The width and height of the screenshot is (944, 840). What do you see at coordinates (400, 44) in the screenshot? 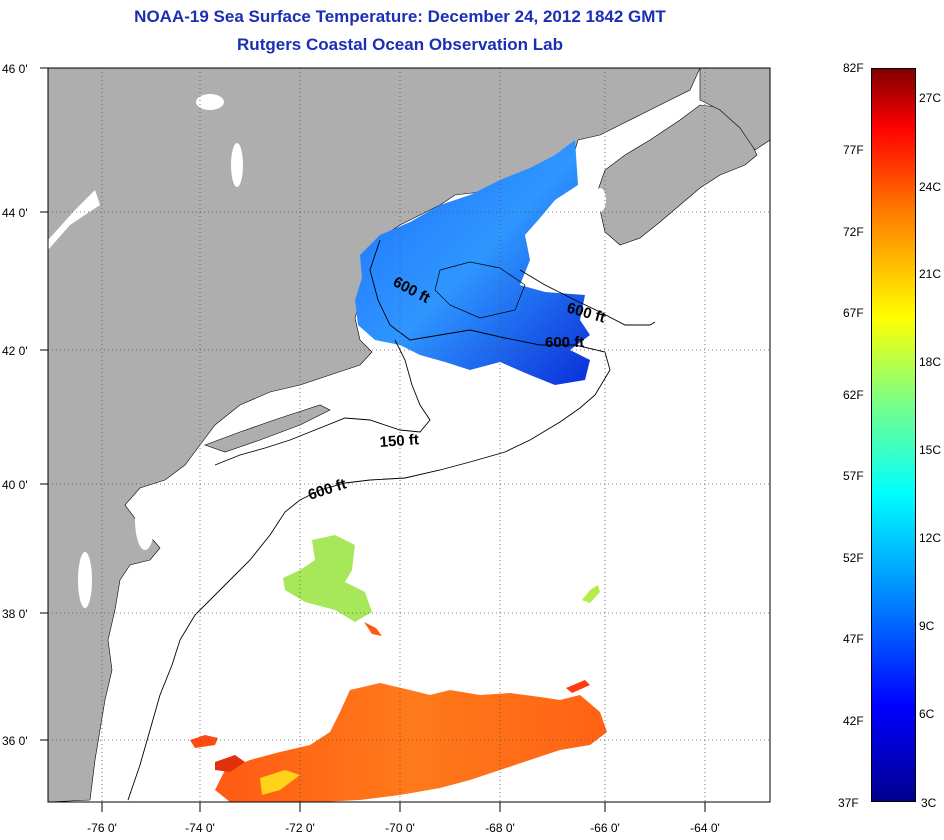
I see `map-subtitle: Rutgers Coastal Ocean Observation Lab` at bounding box center [400, 44].